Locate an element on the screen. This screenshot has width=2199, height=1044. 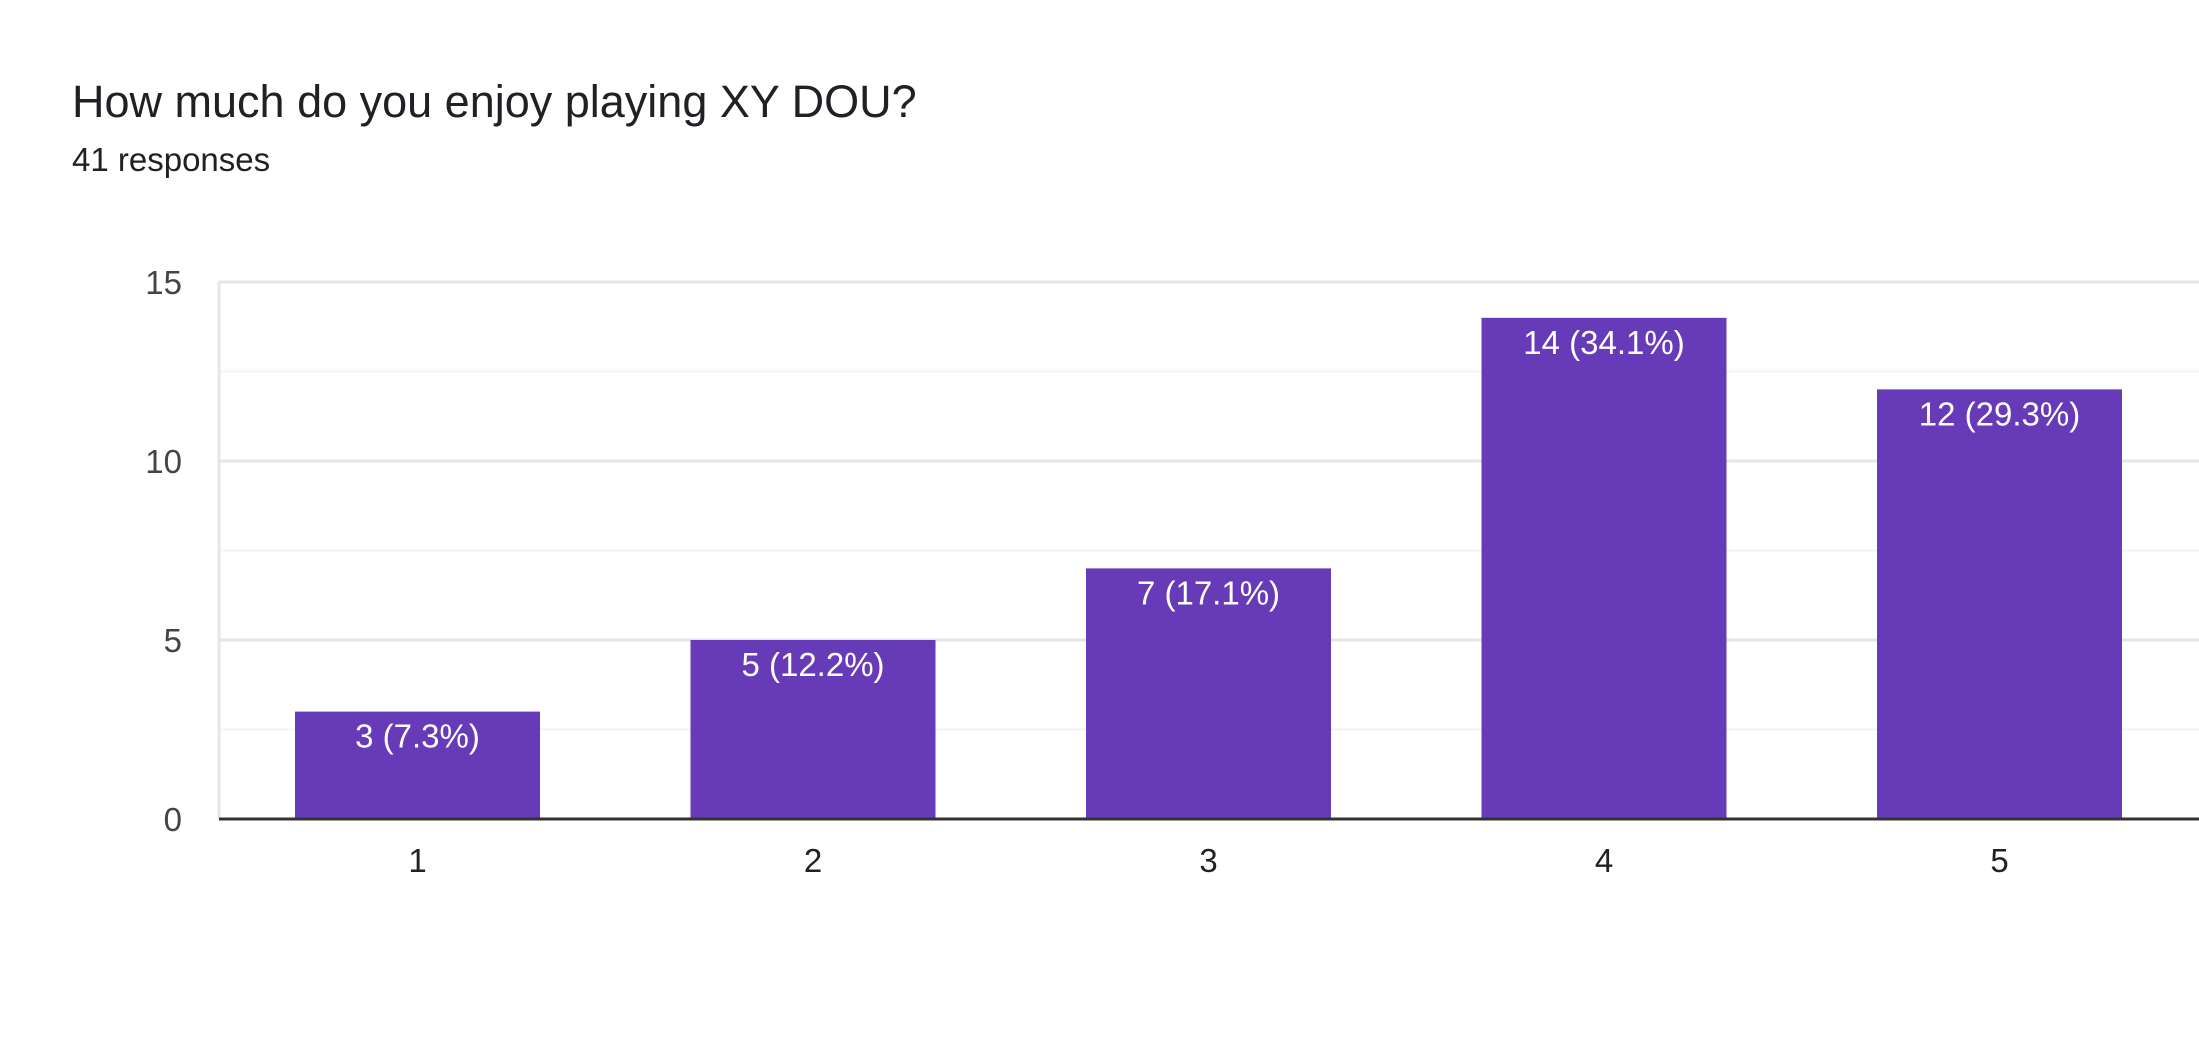
data-label: 14 (34.1%) is located at coordinates (1603, 342).